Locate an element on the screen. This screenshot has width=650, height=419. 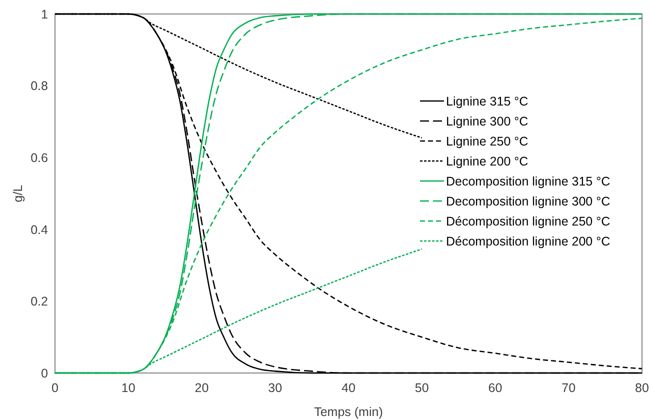
y-tick-label: 0.8 is located at coordinates (39, 86).